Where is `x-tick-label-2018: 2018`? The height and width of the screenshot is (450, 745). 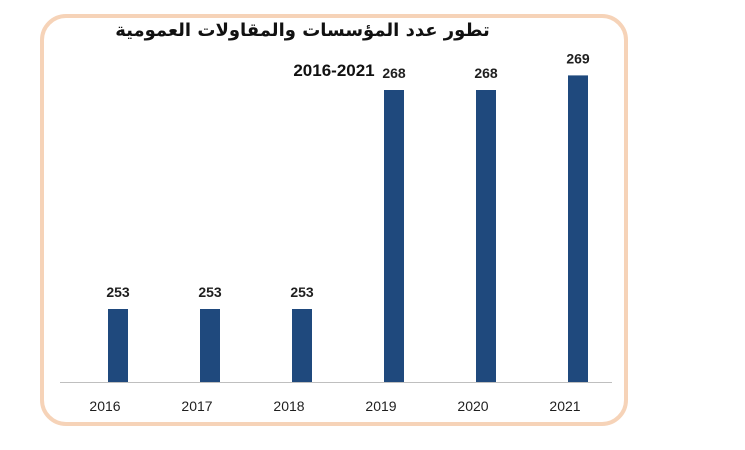
x-tick-label-2018: 2018 is located at coordinates (288, 406).